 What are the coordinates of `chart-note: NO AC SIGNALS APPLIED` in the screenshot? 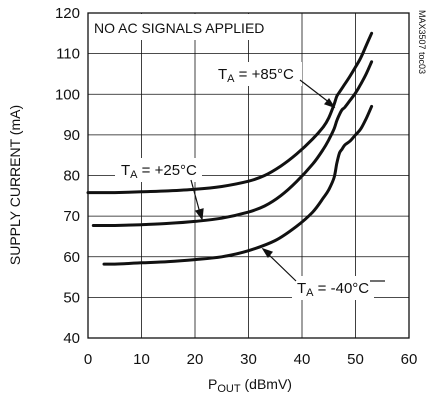 It's located at (179, 28).